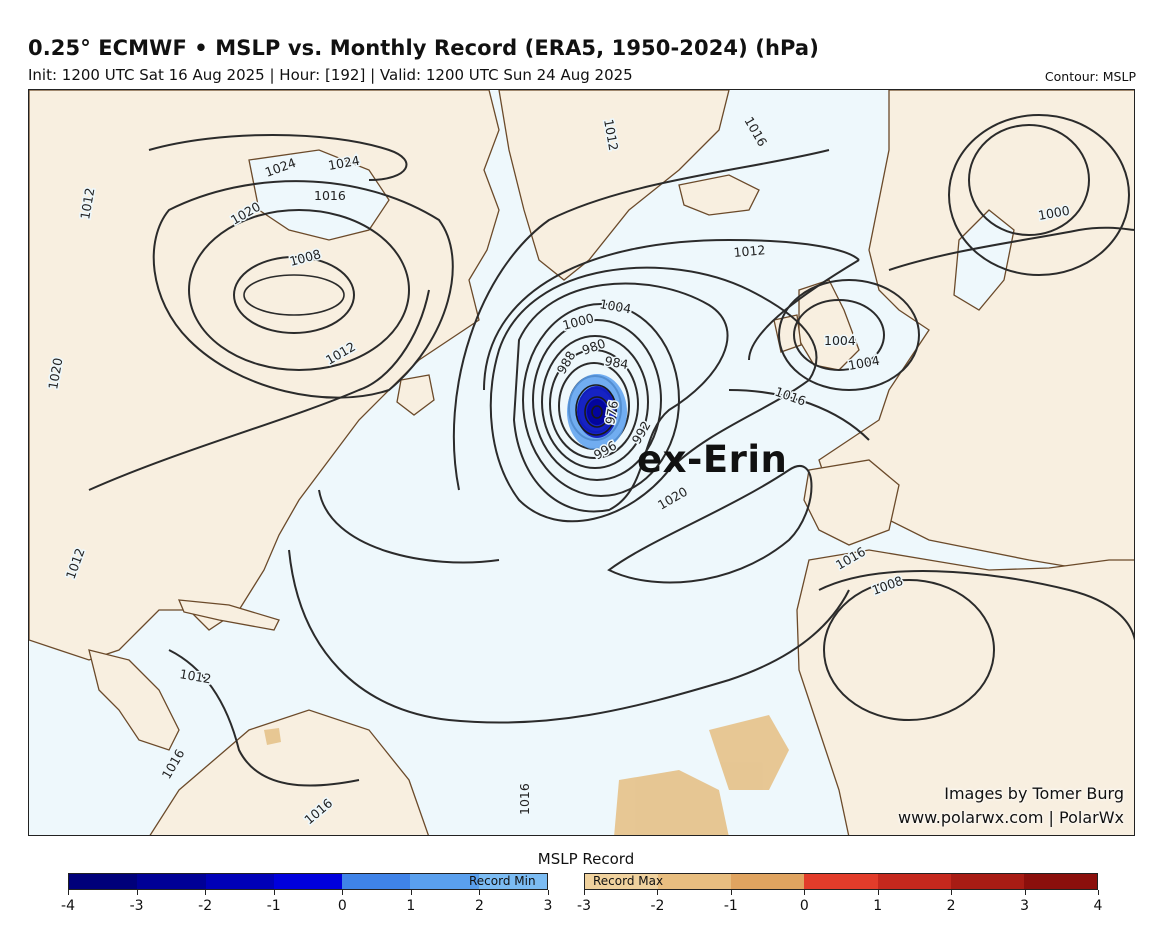 The width and height of the screenshot is (1172, 930). I want to click on contour-note: Contour: MSLP, so click(1090, 76).